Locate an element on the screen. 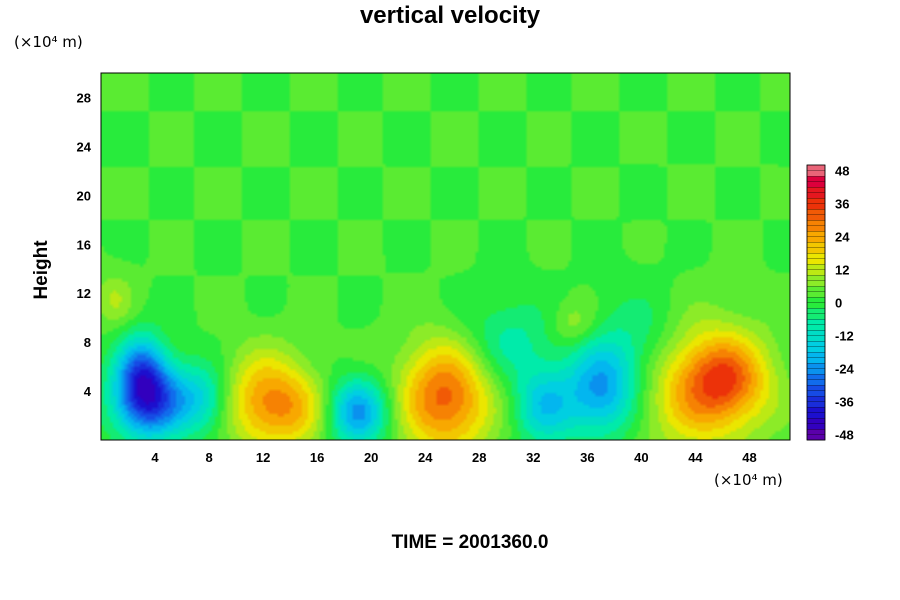 The width and height of the screenshot is (900, 600). colorbar-frame is located at coordinates (816, 302).